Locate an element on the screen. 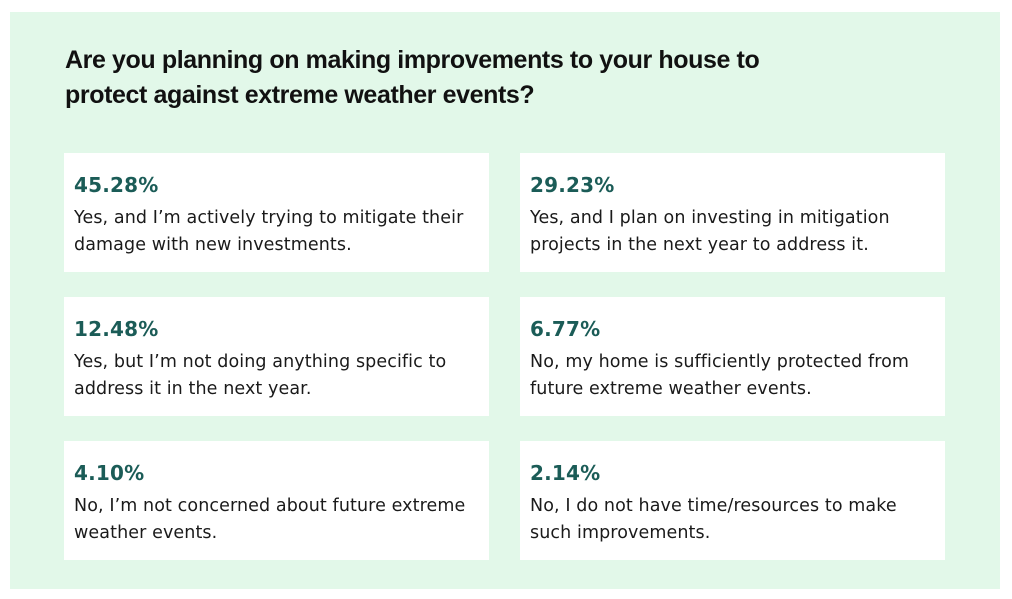 The image size is (1012, 599). answer-percent: 29.23% is located at coordinates (572, 185).